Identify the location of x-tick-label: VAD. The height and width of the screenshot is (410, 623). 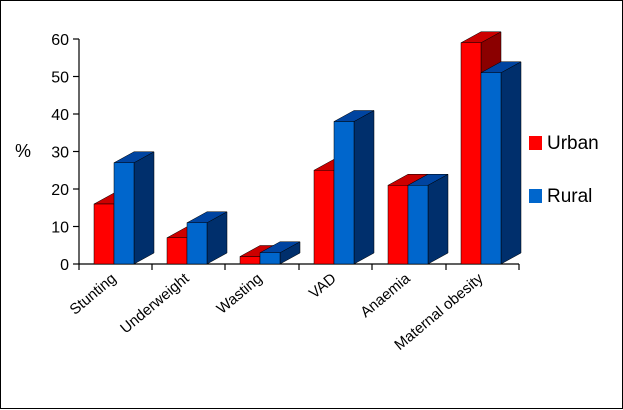
(323, 286).